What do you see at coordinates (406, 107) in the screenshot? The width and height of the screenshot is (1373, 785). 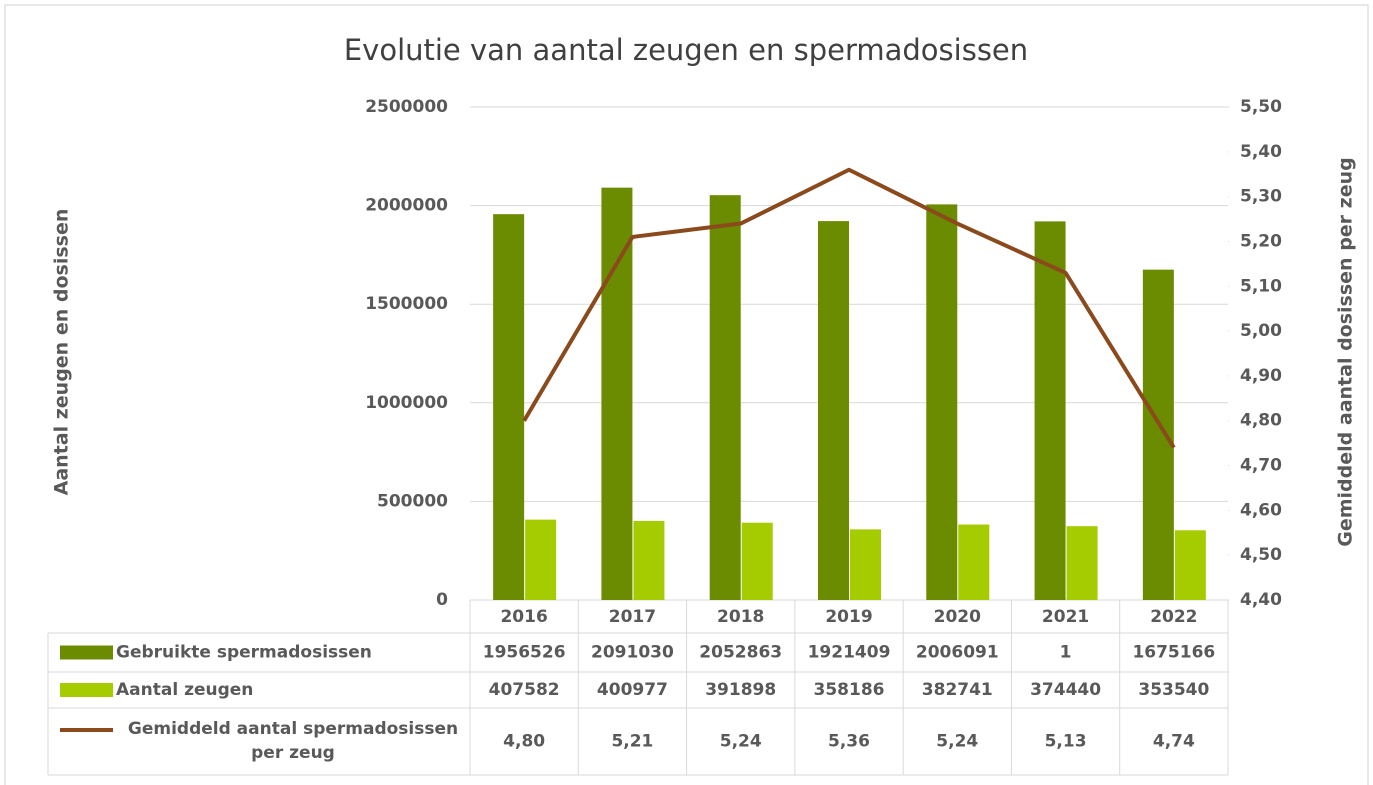 I see `y-tick-label: 2500000` at bounding box center [406, 107].